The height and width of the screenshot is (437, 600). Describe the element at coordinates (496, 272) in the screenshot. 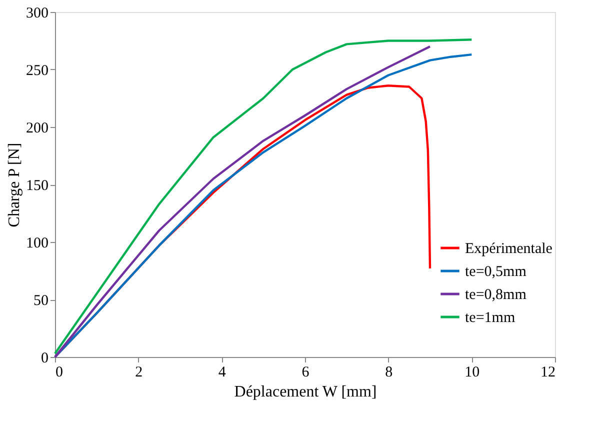

I see `legend-label: te=0,5mm` at that location.